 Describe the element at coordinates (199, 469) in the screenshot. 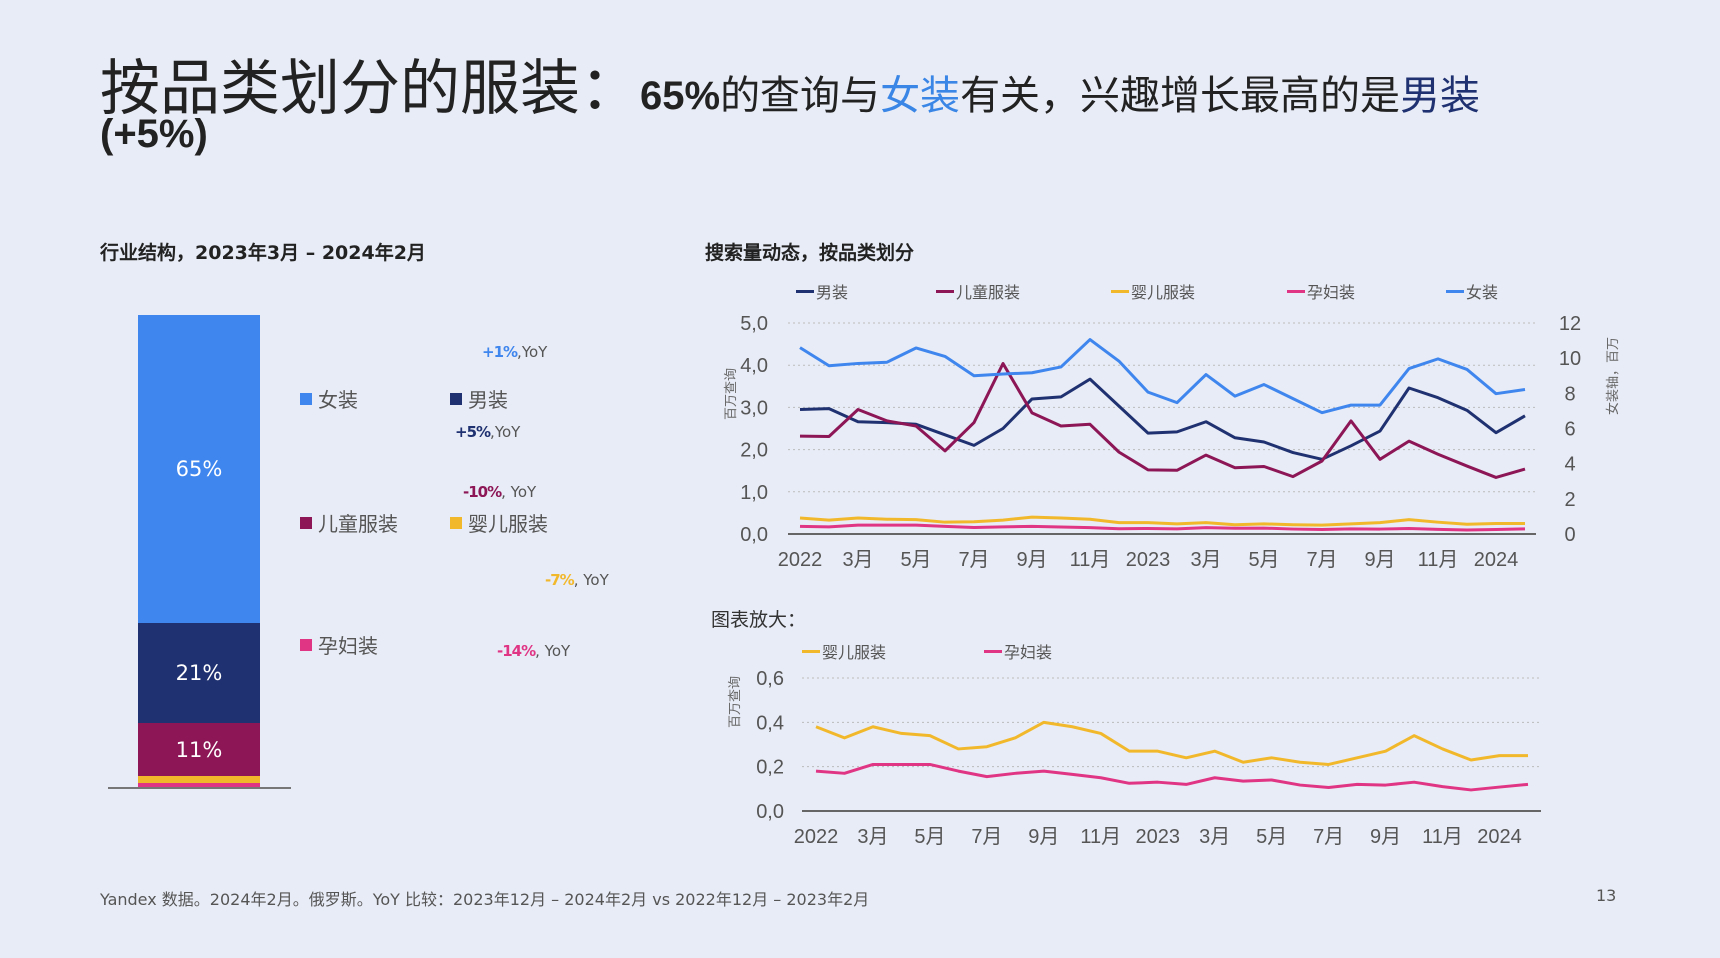

I see `bar-segment-women: 65%` at that location.